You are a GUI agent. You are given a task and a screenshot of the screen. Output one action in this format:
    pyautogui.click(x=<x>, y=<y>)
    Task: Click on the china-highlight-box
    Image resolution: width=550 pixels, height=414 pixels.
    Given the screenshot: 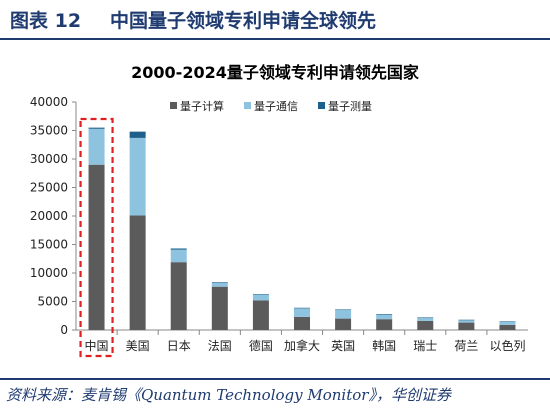 What is the action you would take?
    pyautogui.click(x=96, y=237)
    